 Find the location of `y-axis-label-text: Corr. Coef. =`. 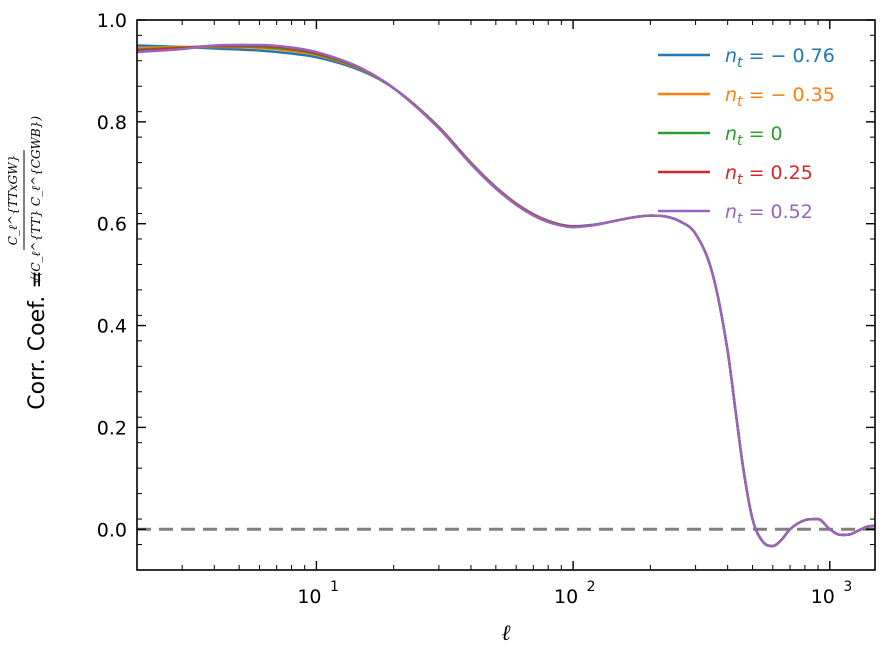

y-axis-label-text: Corr. Coef. = is located at coordinates (37, 339).